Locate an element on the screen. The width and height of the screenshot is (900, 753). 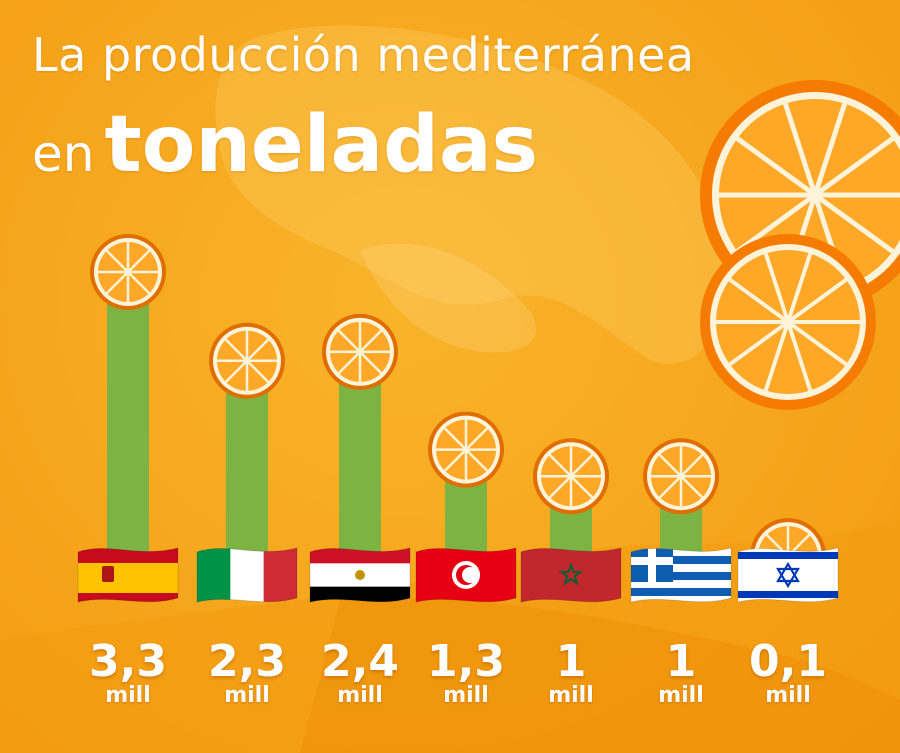
data-label: 1,3 mill is located at coordinates (466, 674).